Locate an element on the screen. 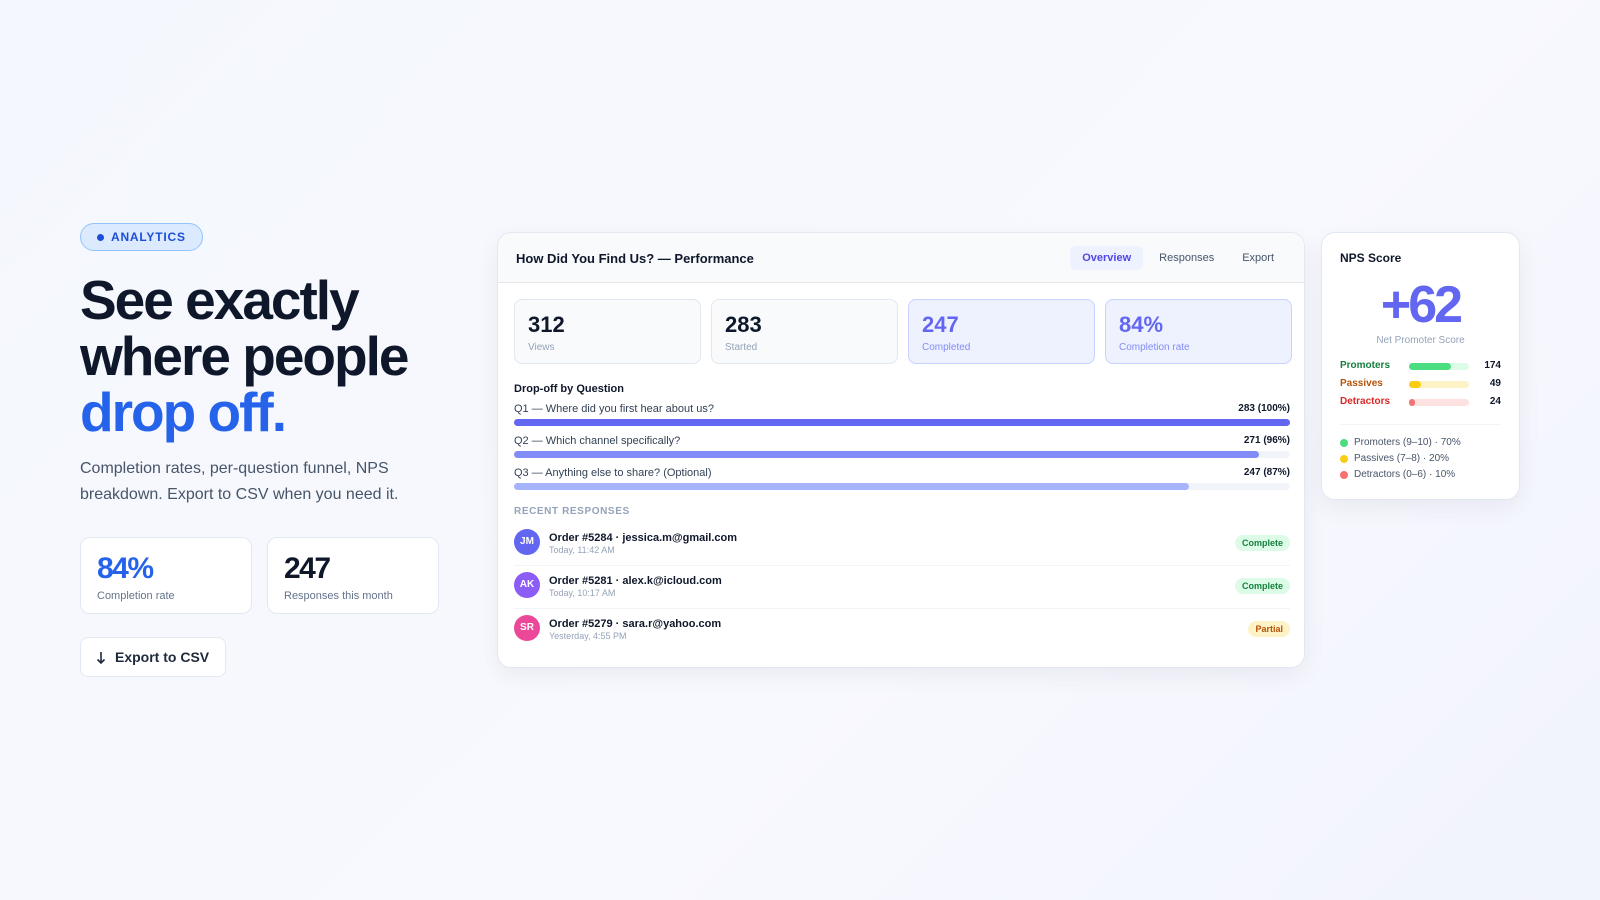  tab: Overview is located at coordinates (1107, 258).